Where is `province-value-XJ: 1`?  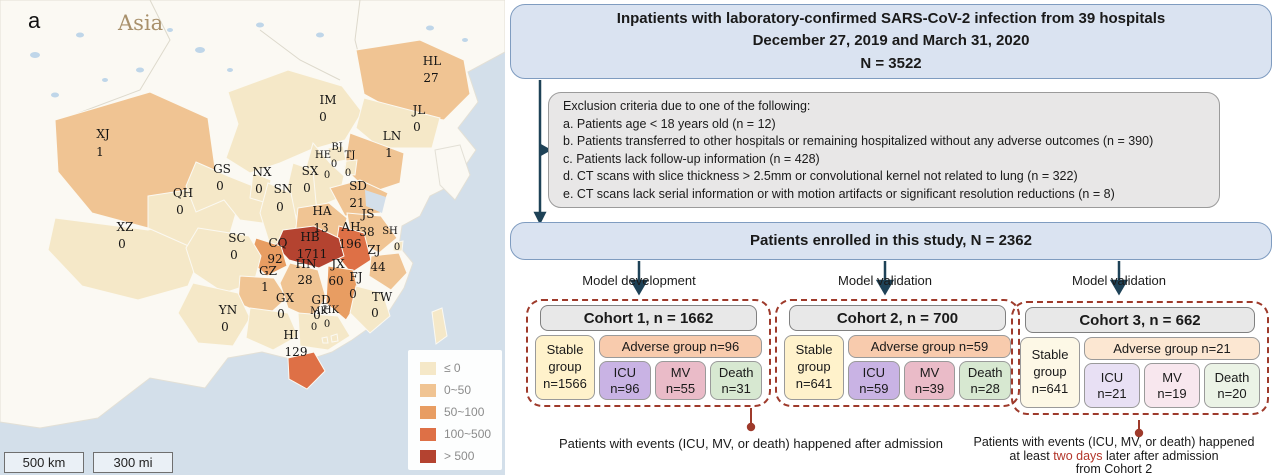 province-value-XJ: 1 is located at coordinates (100, 152).